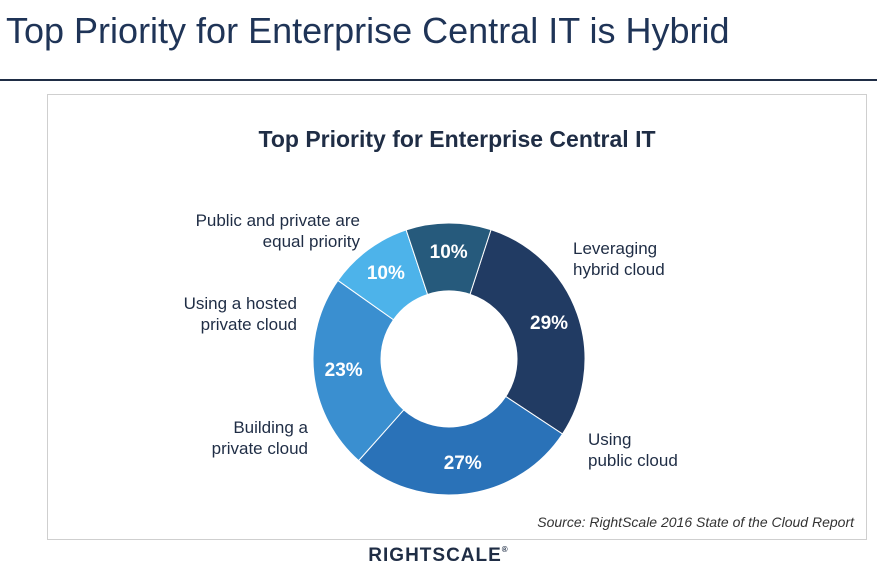 This screenshot has width=877, height=573. What do you see at coordinates (240, 303) in the screenshot?
I see `label-line: Using a hosted` at bounding box center [240, 303].